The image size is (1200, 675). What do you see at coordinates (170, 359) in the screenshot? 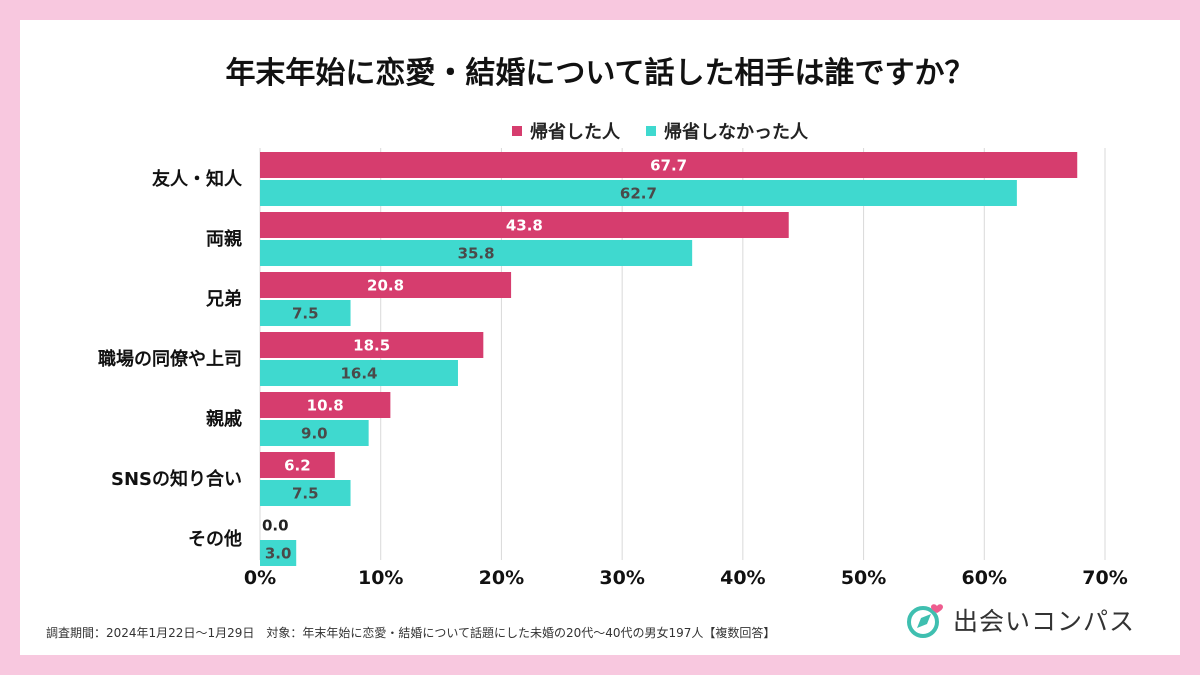
I see `category-label: 職場の同僚や上司` at bounding box center [170, 359].